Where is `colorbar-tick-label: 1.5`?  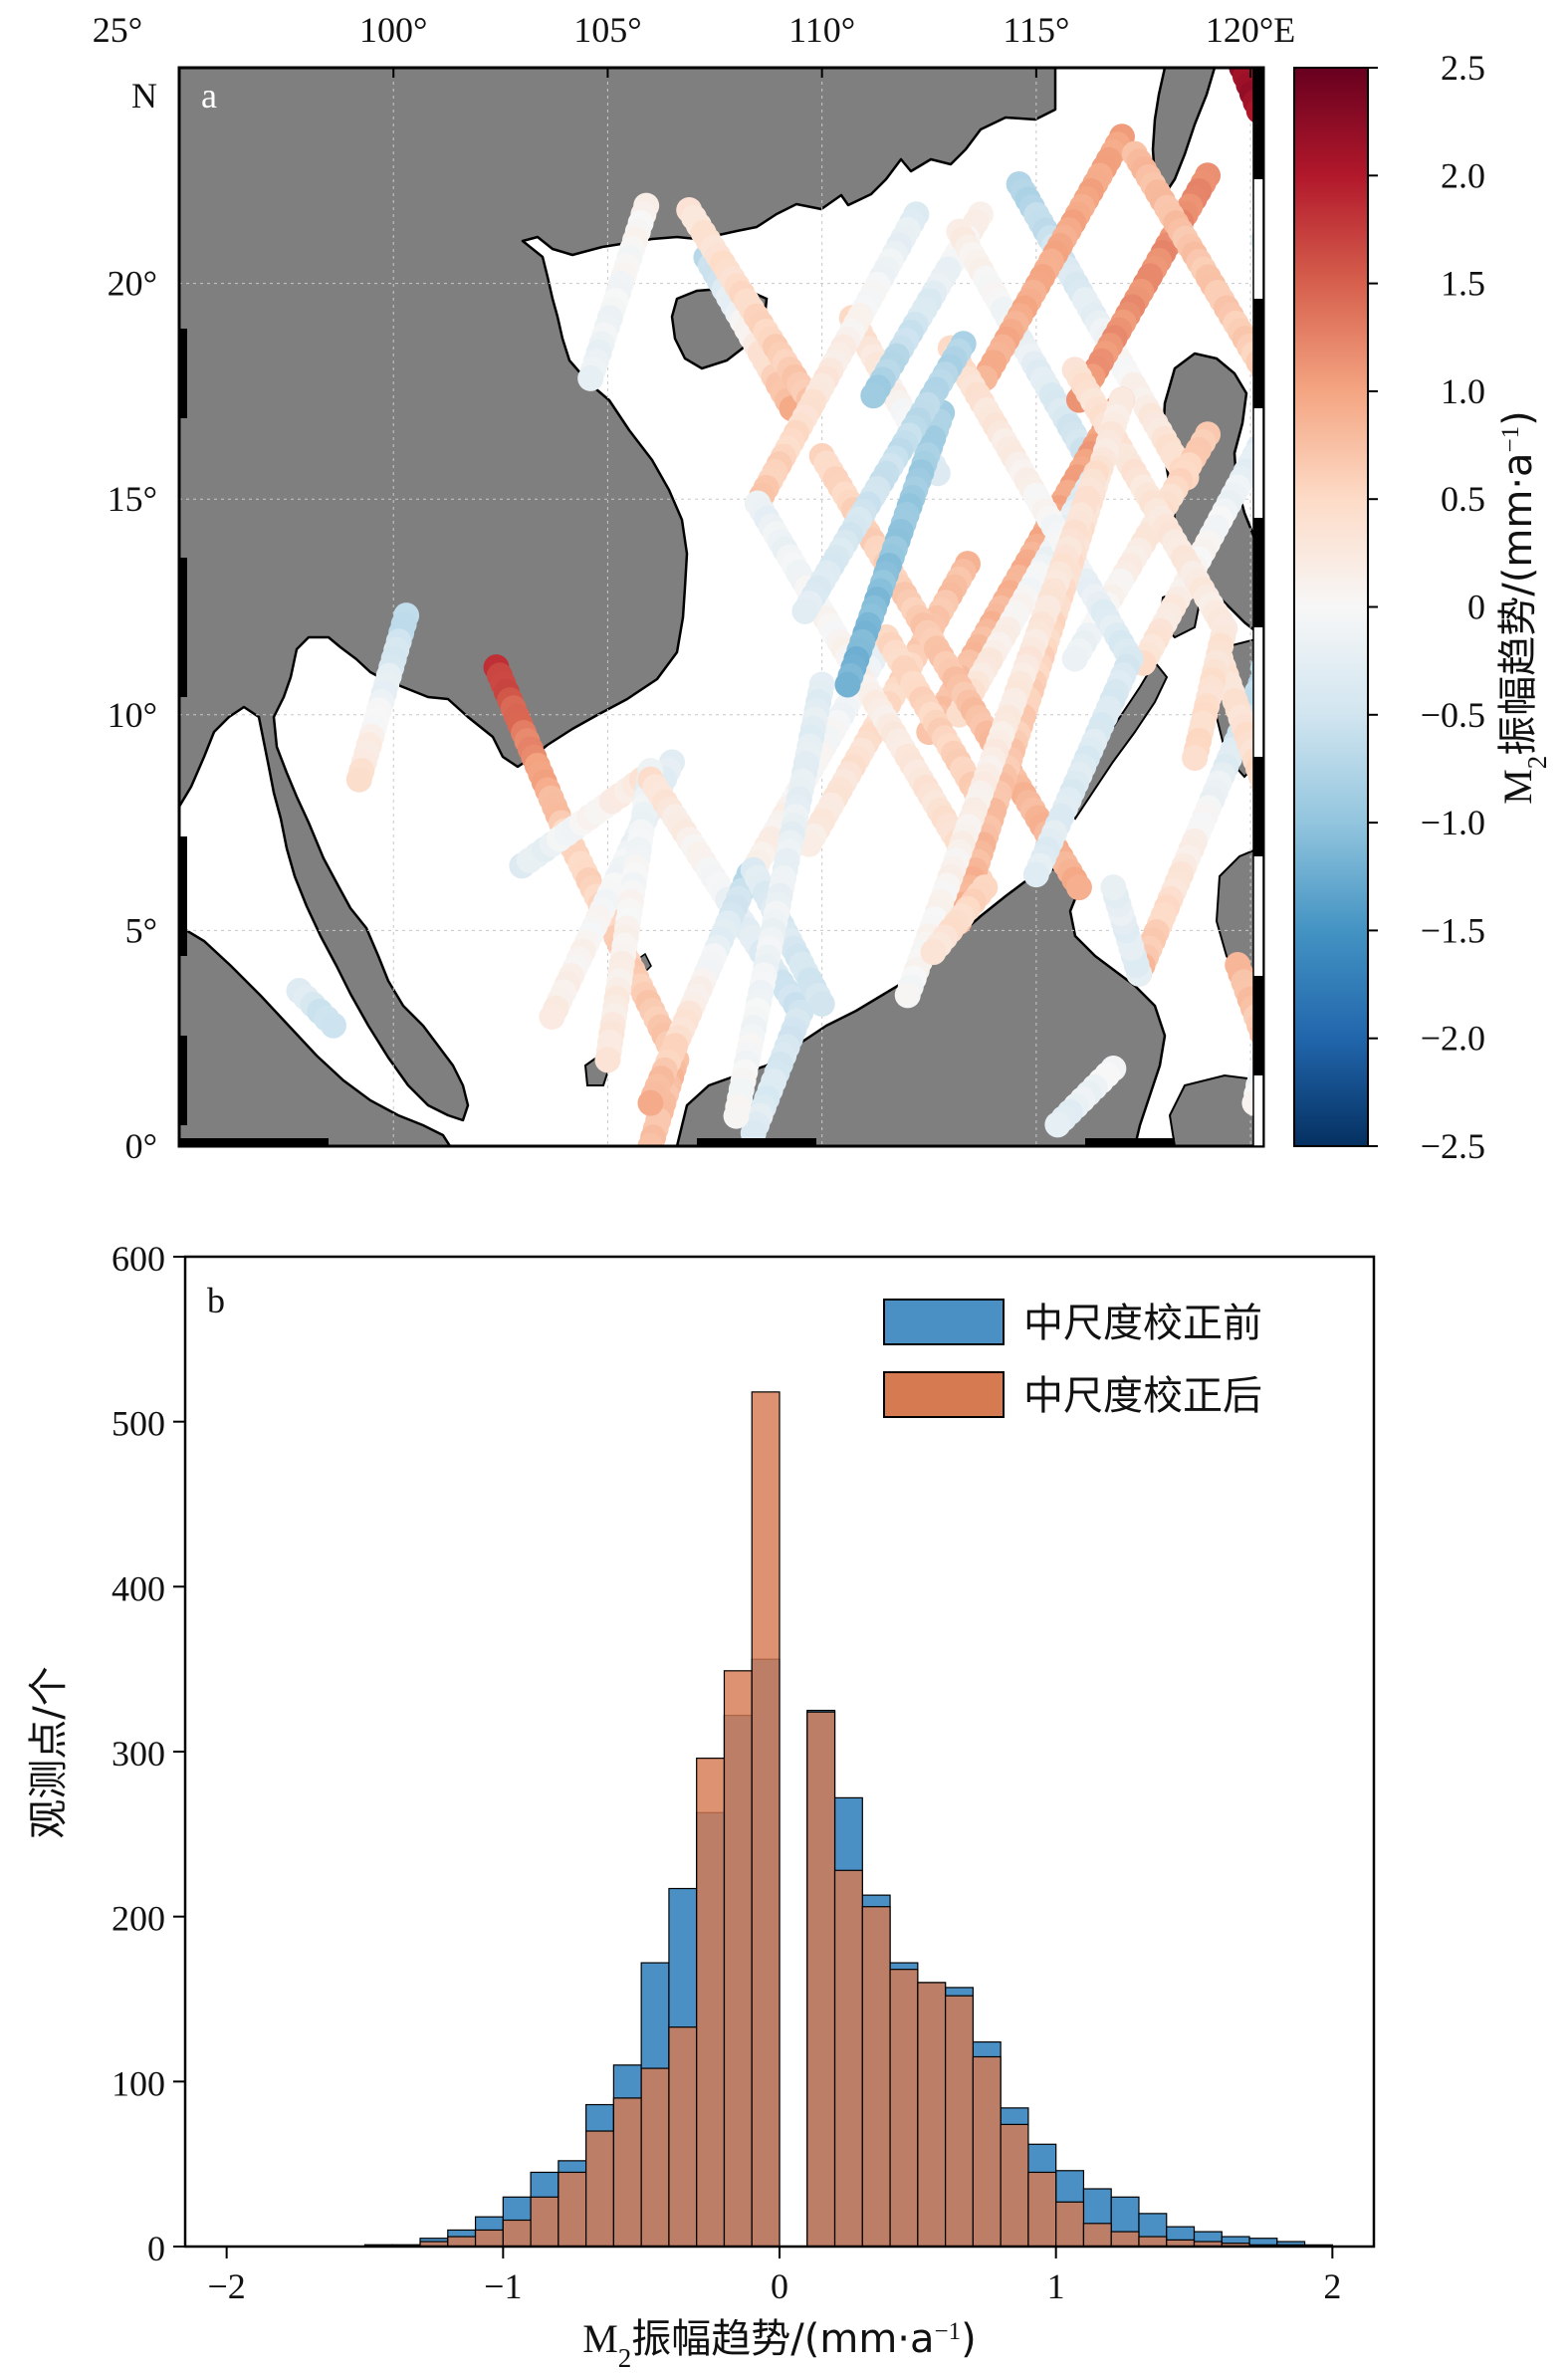 colorbar-tick-label: 1.5 is located at coordinates (1463, 284).